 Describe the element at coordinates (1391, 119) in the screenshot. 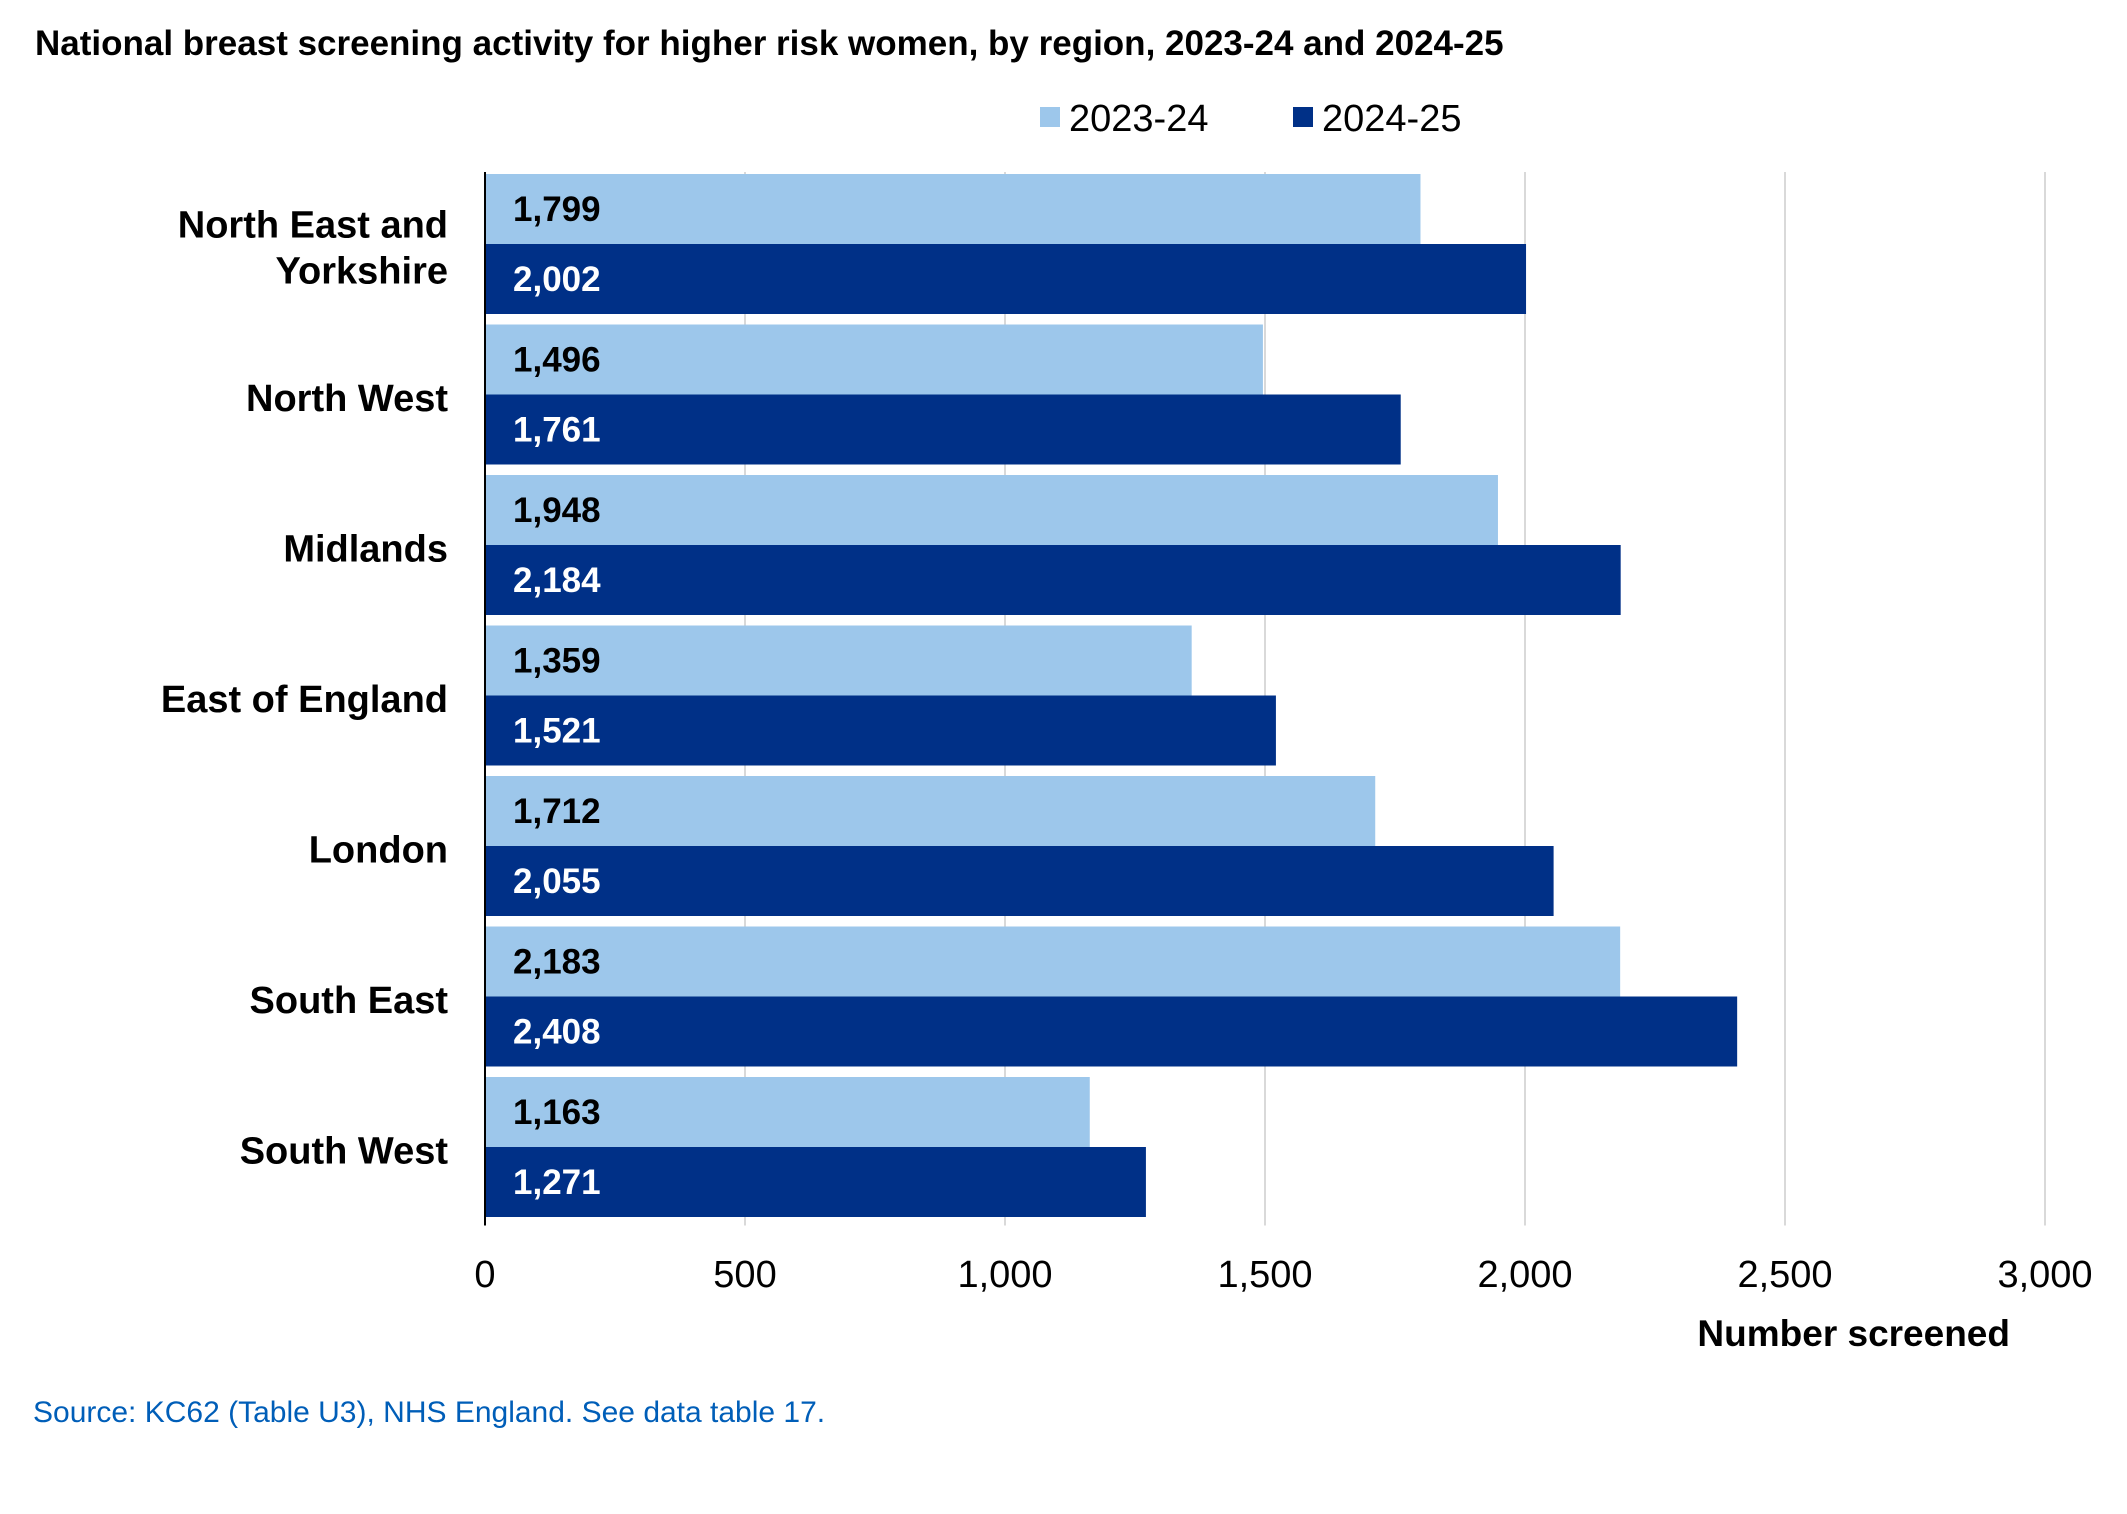

I see `legend-label-2024-25: 2024-25` at that location.